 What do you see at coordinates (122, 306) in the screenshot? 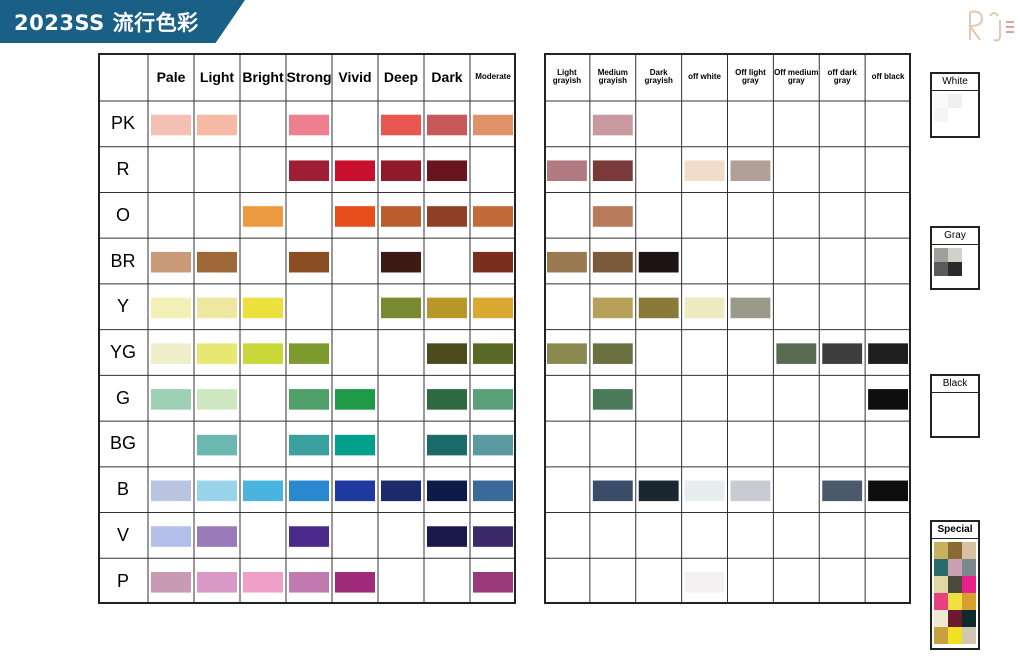
I see `row-header: Y` at bounding box center [122, 306].